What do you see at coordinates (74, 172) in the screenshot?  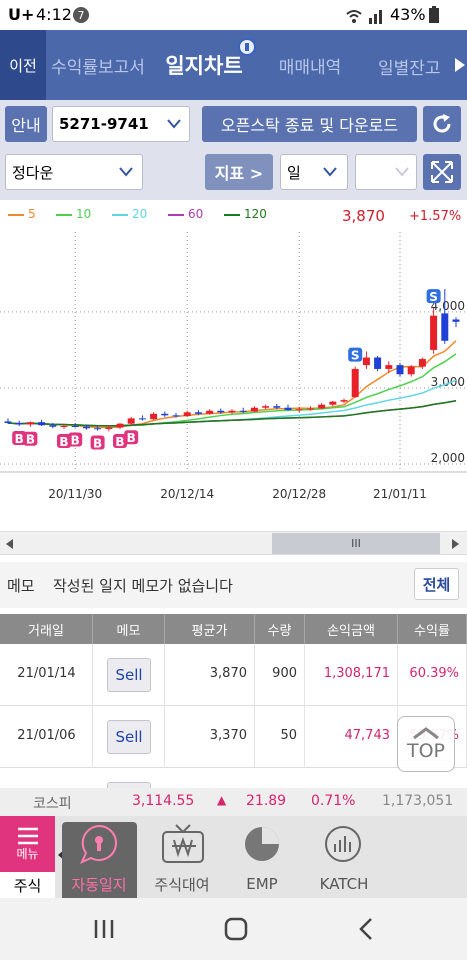 I see `stock-select: 정다운` at bounding box center [74, 172].